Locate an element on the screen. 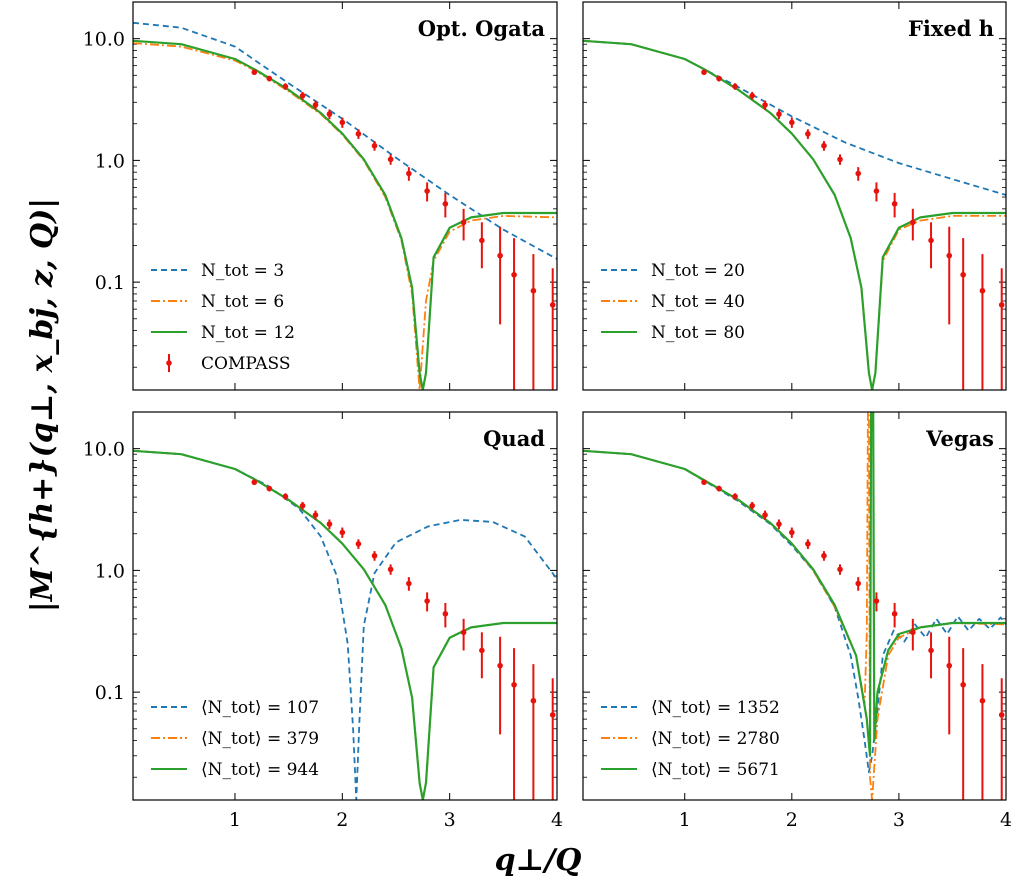 The height and width of the screenshot is (885, 1011). legend-marker-dot is located at coordinates (169, 363).